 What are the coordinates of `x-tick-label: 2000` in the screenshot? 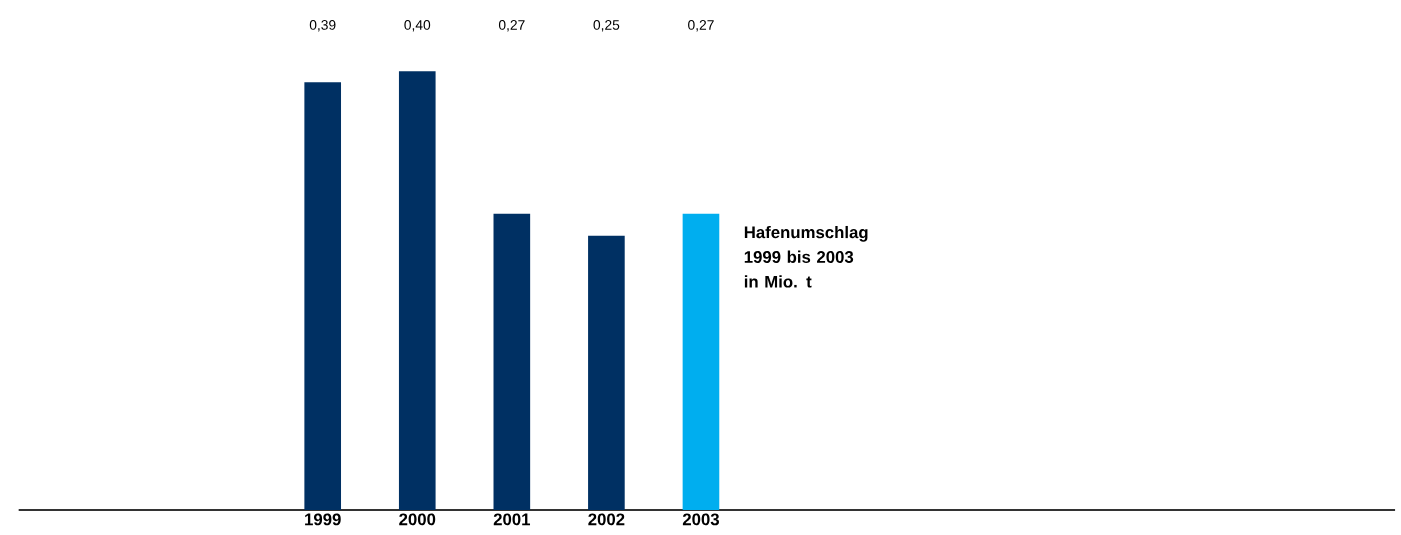 It's located at (417, 519).